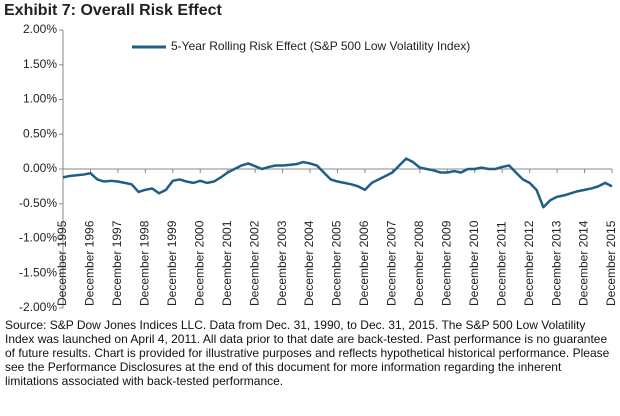 The image size is (620, 416). I want to click on x-tick-label: December 2006, so click(364, 263).